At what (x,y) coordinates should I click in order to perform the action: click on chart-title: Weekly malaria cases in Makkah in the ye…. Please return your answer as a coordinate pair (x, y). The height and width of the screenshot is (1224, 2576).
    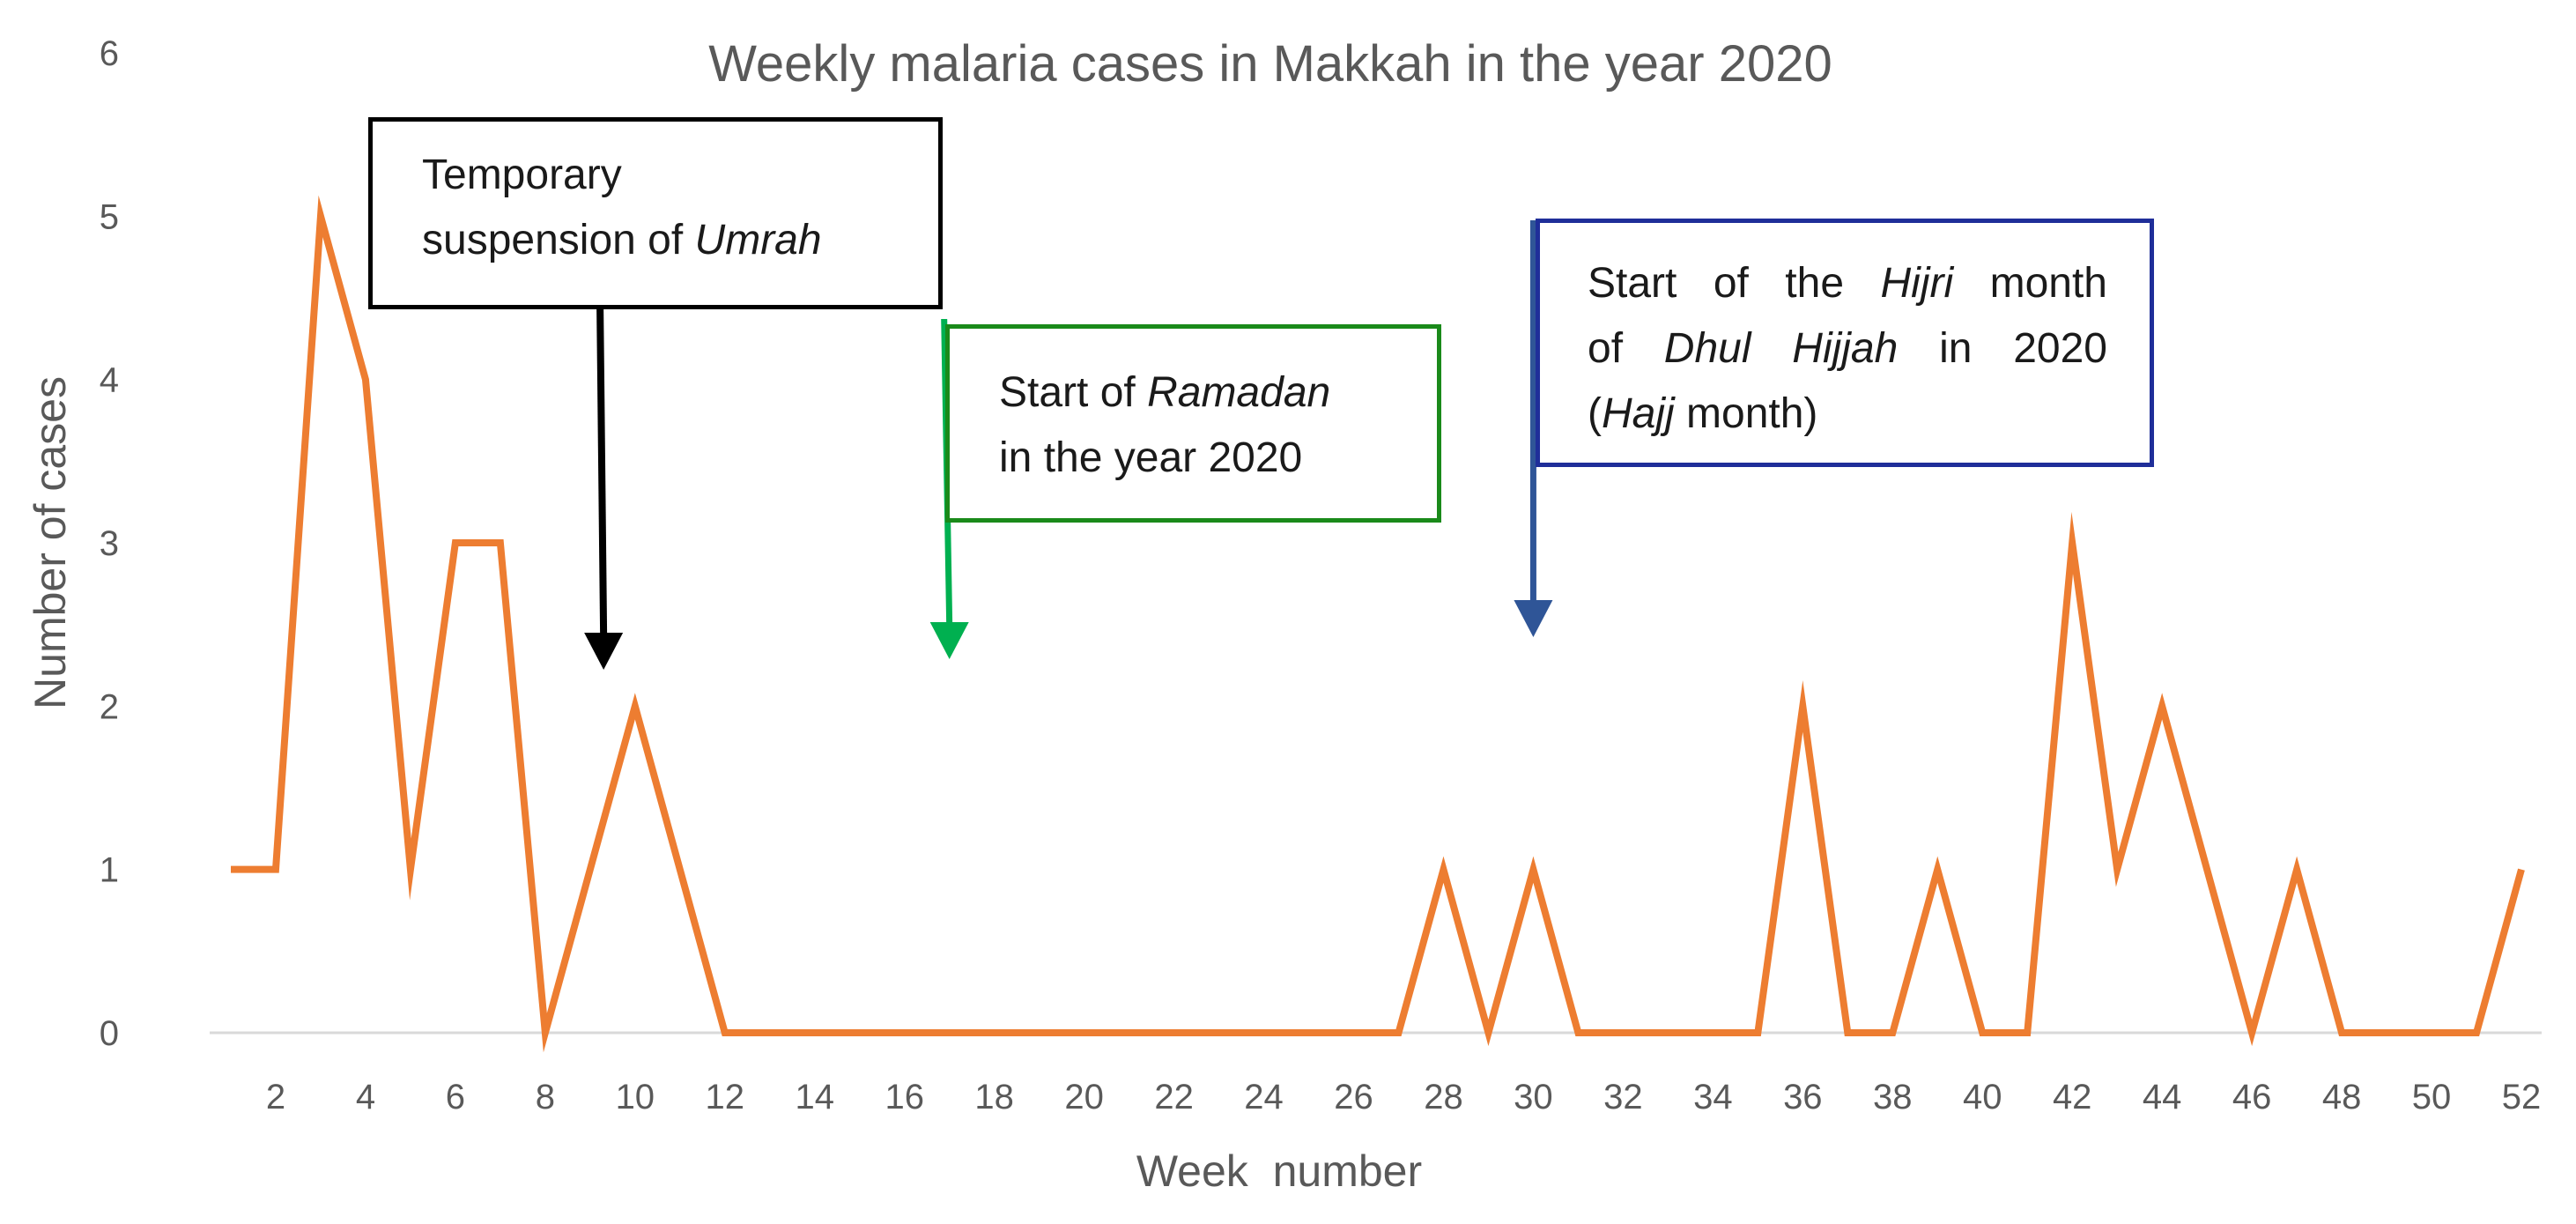
    Looking at the image, I should click on (1270, 64).